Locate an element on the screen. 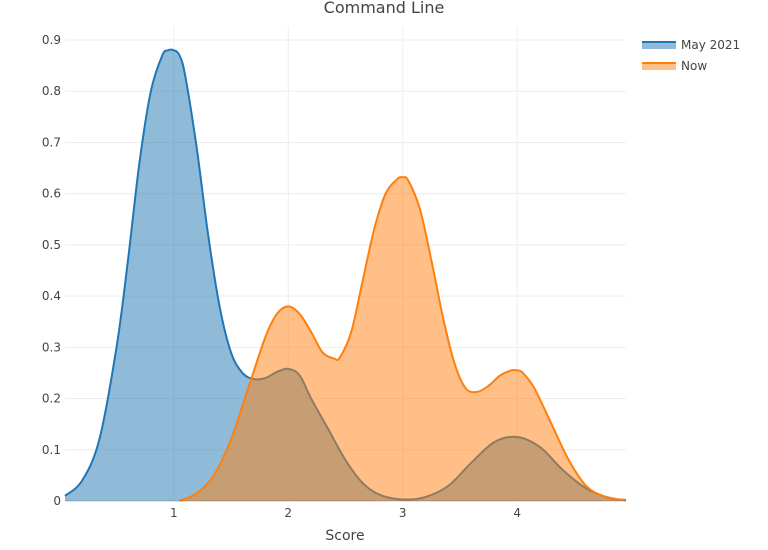 This screenshot has height=550, width=768. y-tick-label: 0 is located at coordinates (57, 501).